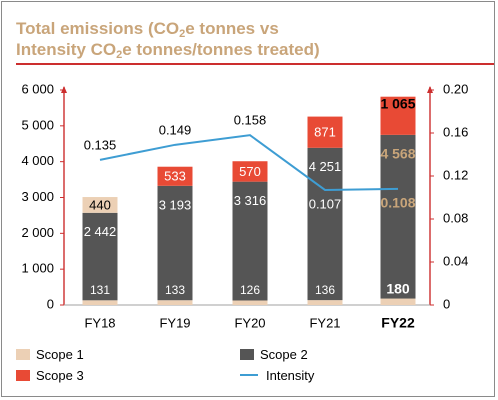  Describe the element at coordinates (324, 322) in the screenshot. I see `x-axis-category-label: FY21` at that location.